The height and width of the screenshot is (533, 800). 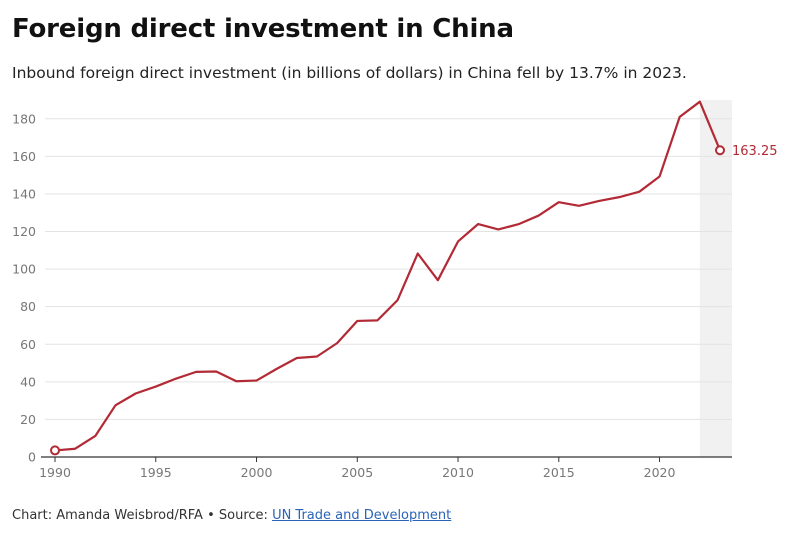 I want to click on footer-source-prefix: Source:, so click(x=245, y=515).